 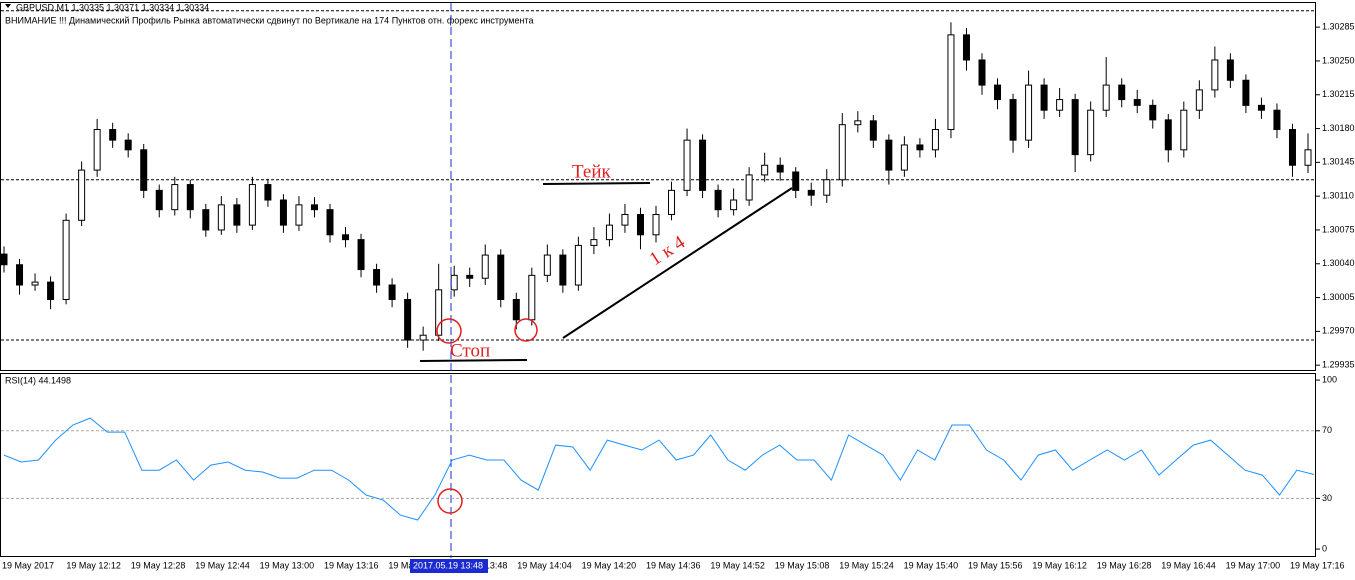 I want to click on y-tick-label: 1.30250, so click(x=1338, y=60).